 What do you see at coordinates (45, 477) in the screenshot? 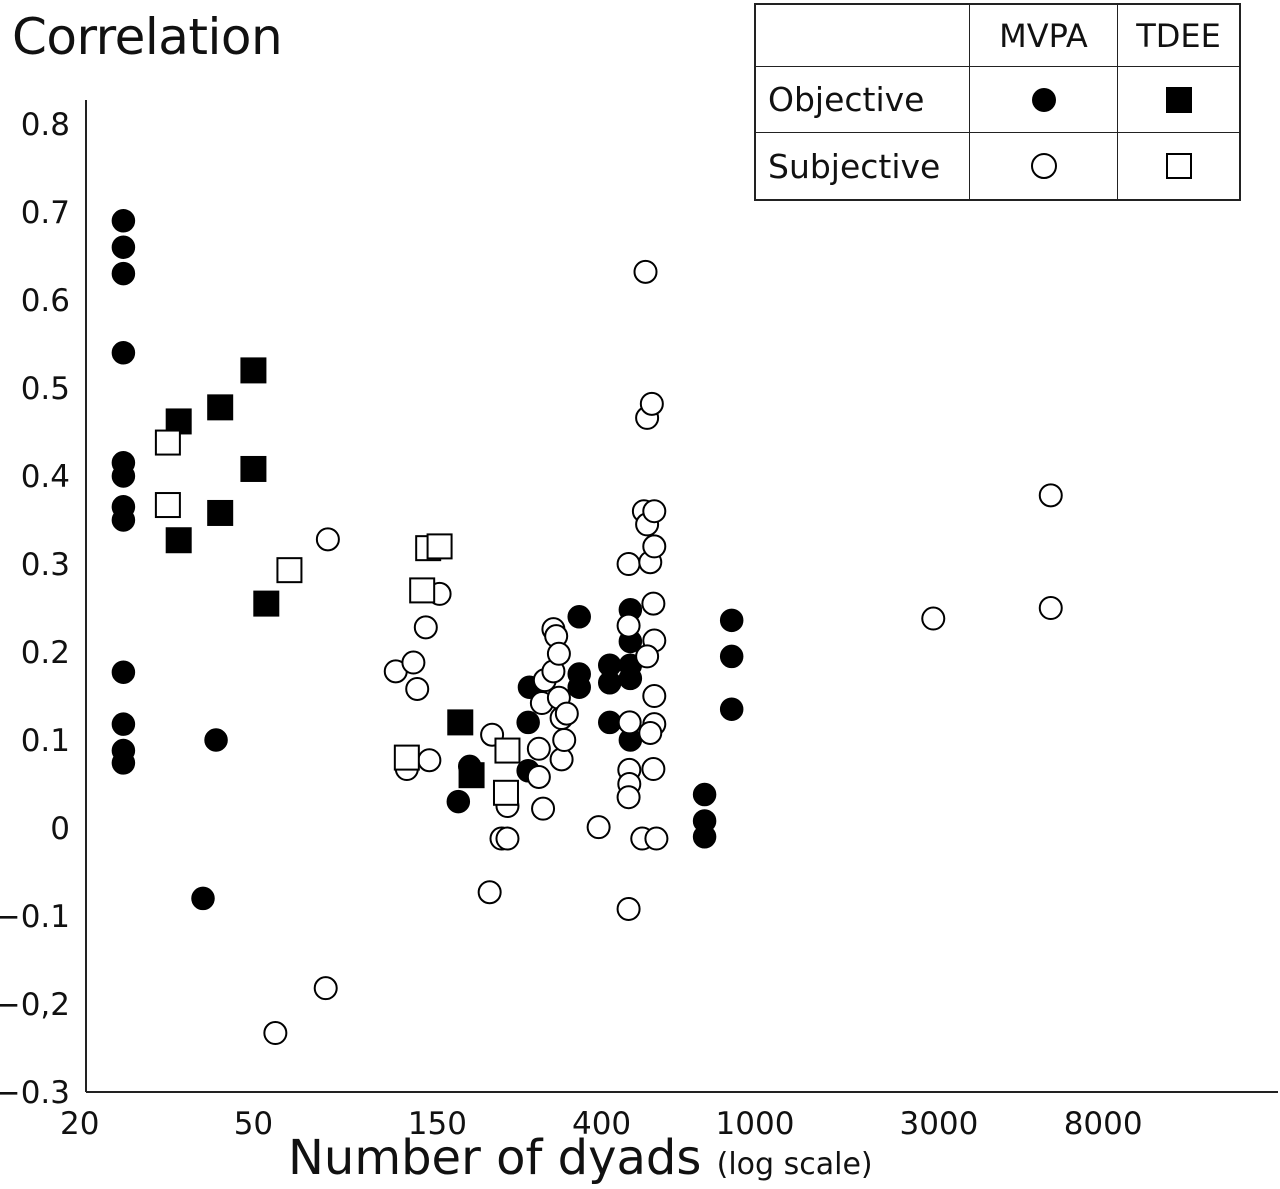
I see `y-tick-label: 0.4` at bounding box center [45, 477].